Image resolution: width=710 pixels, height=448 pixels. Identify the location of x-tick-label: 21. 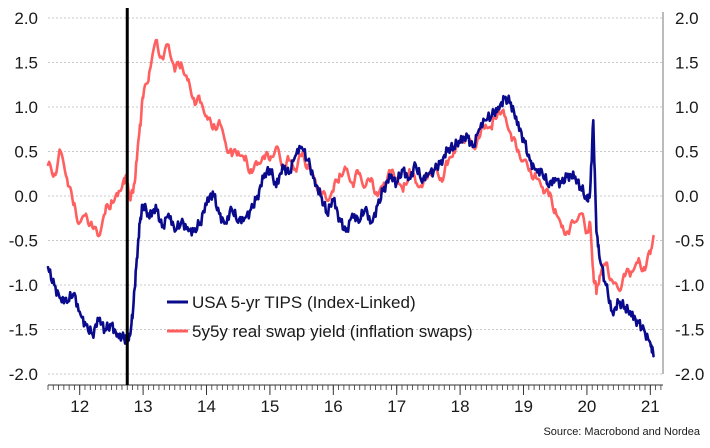
(650, 406).